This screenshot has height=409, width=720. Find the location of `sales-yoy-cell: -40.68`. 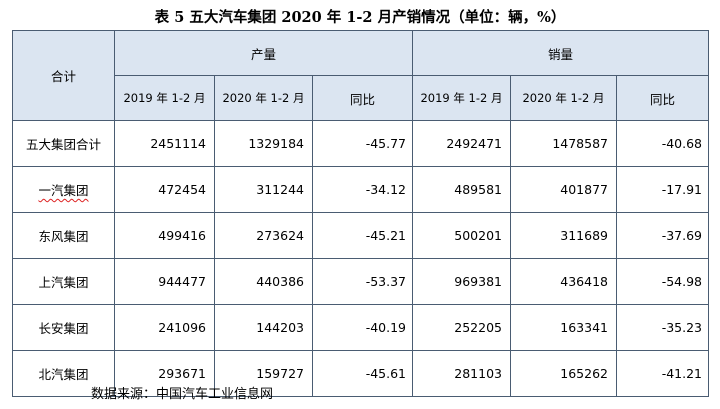

sales-yoy-cell: -40.68 is located at coordinates (662, 143).